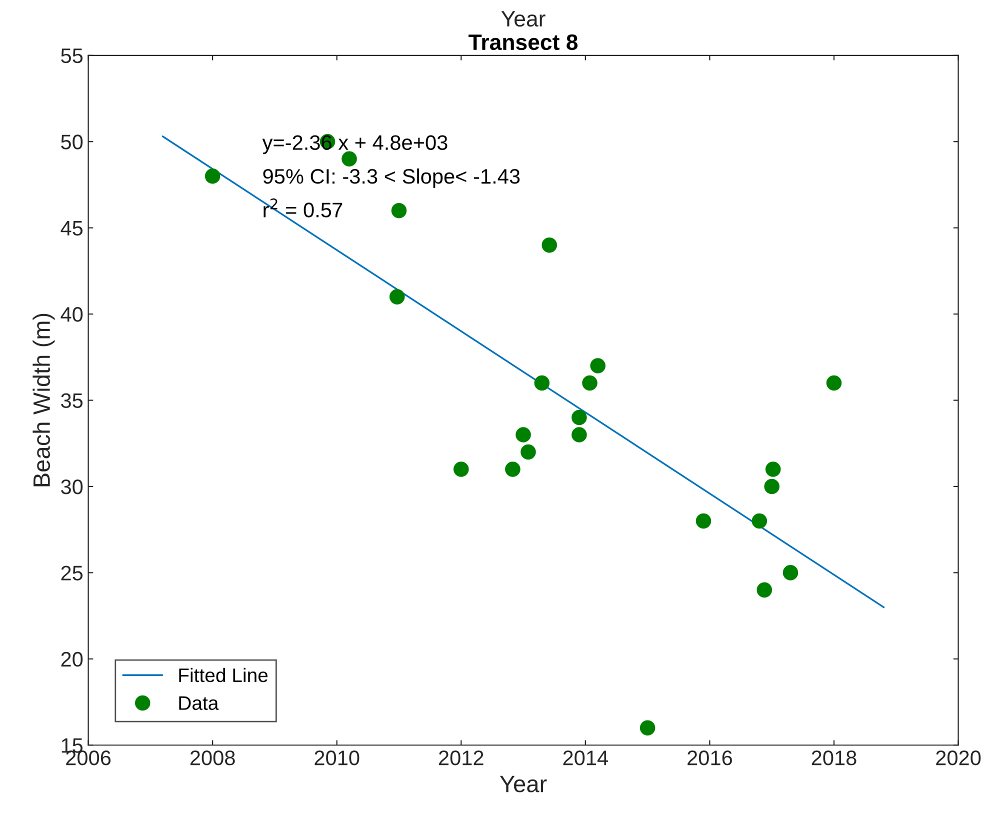 The image size is (992, 827). What do you see at coordinates (355, 144) in the screenshot?
I see `annotation: y=-2.36 x + 4.8e+03` at bounding box center [355, 144].